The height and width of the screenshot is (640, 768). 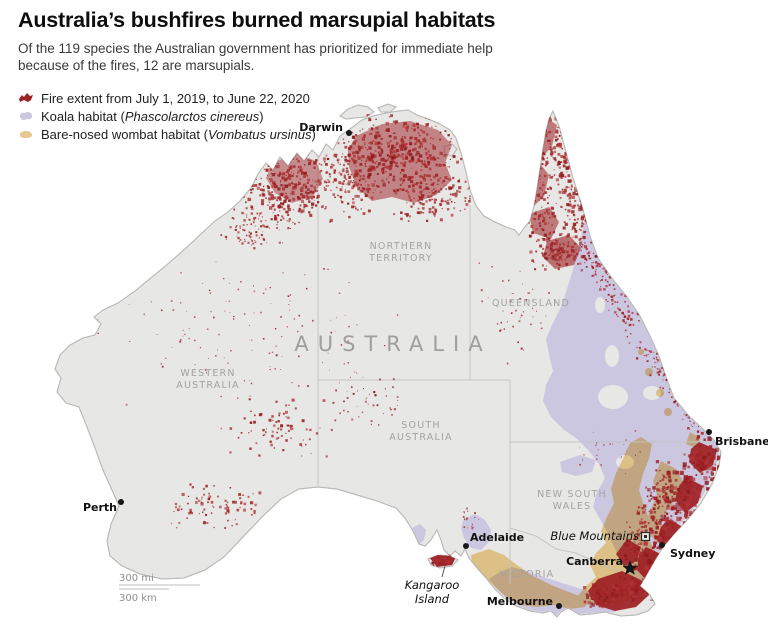 I want to click on koala-swatch-icon, so click(x=26, y=116).